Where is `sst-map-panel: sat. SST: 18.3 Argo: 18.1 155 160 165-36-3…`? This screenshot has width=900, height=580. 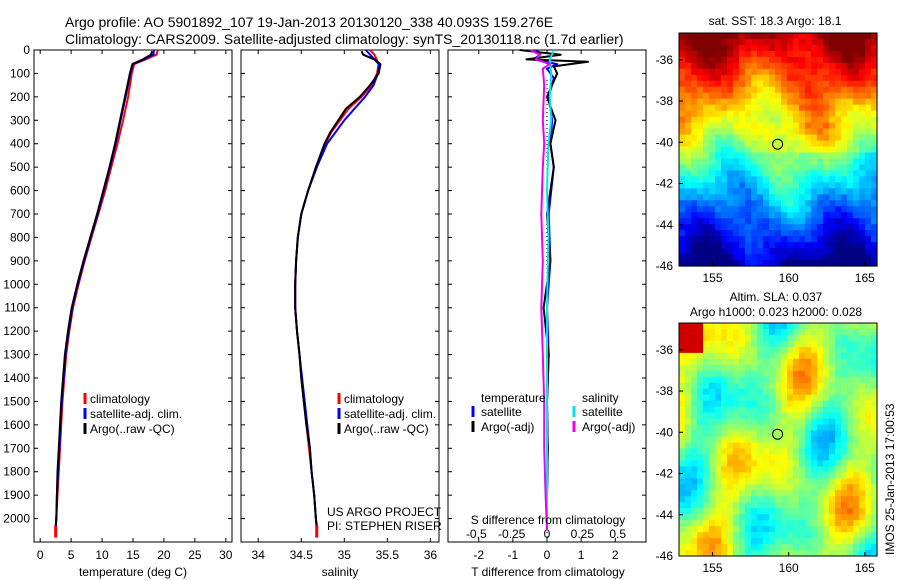 sst-map-panel: sat. SST: 18.3 Argo: 18.1 155 160 165-36-3… is located at coordinates (767, 149).